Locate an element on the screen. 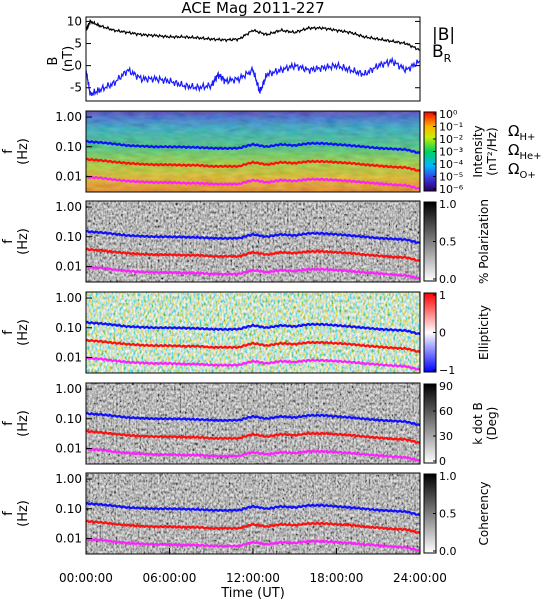 The image size is (550, 600). legend-radial-field: BR is located at coordinates (442, 53).